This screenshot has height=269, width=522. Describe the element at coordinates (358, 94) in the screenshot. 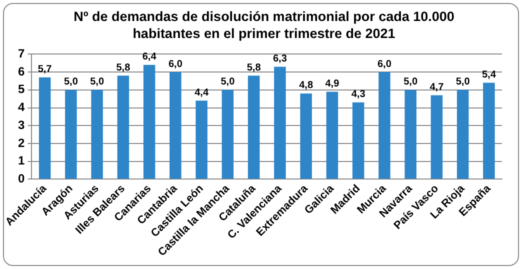

I see `data-label: 4,3` at that location.